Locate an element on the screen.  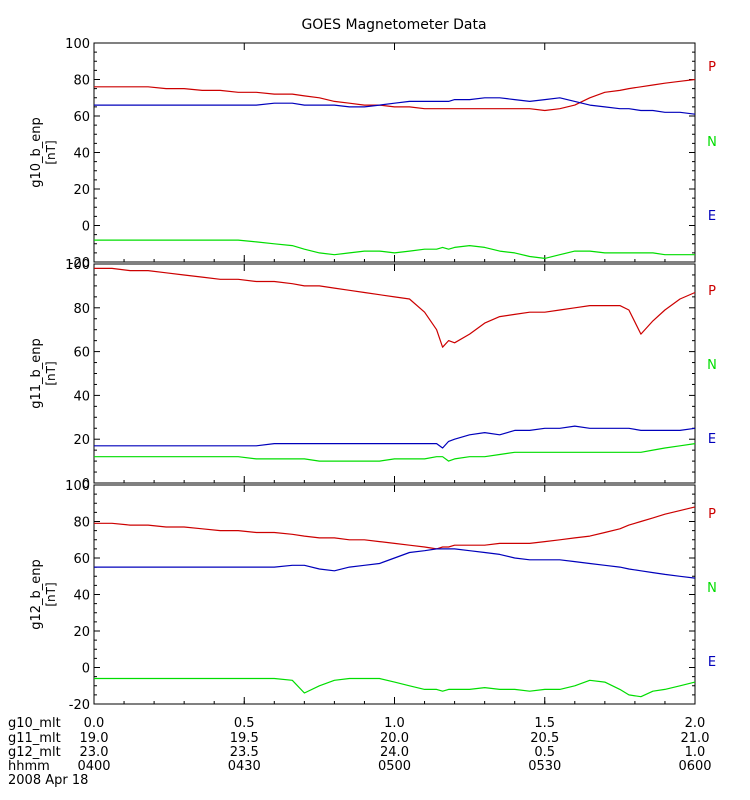
x-table-value: 2.0 is located at coordinates (695, 723).